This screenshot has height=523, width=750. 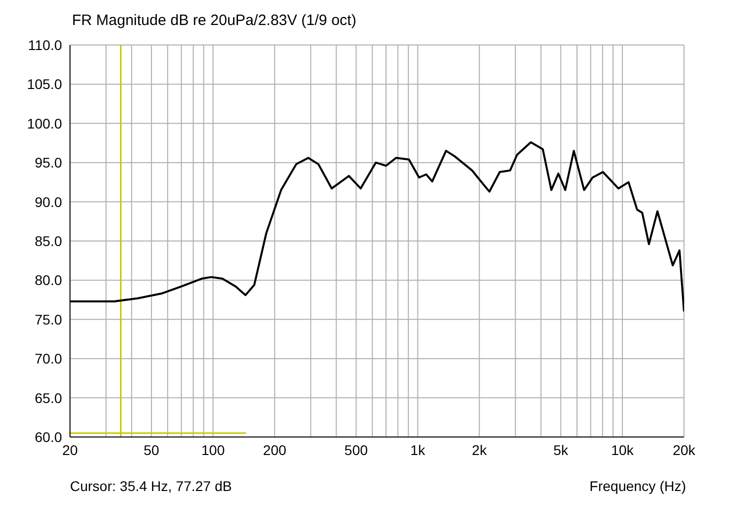 What do you see at coordinates (48, 162) in the screenshot?
I see `y-tick-label: 95.0` at bounding box center [48, 162].